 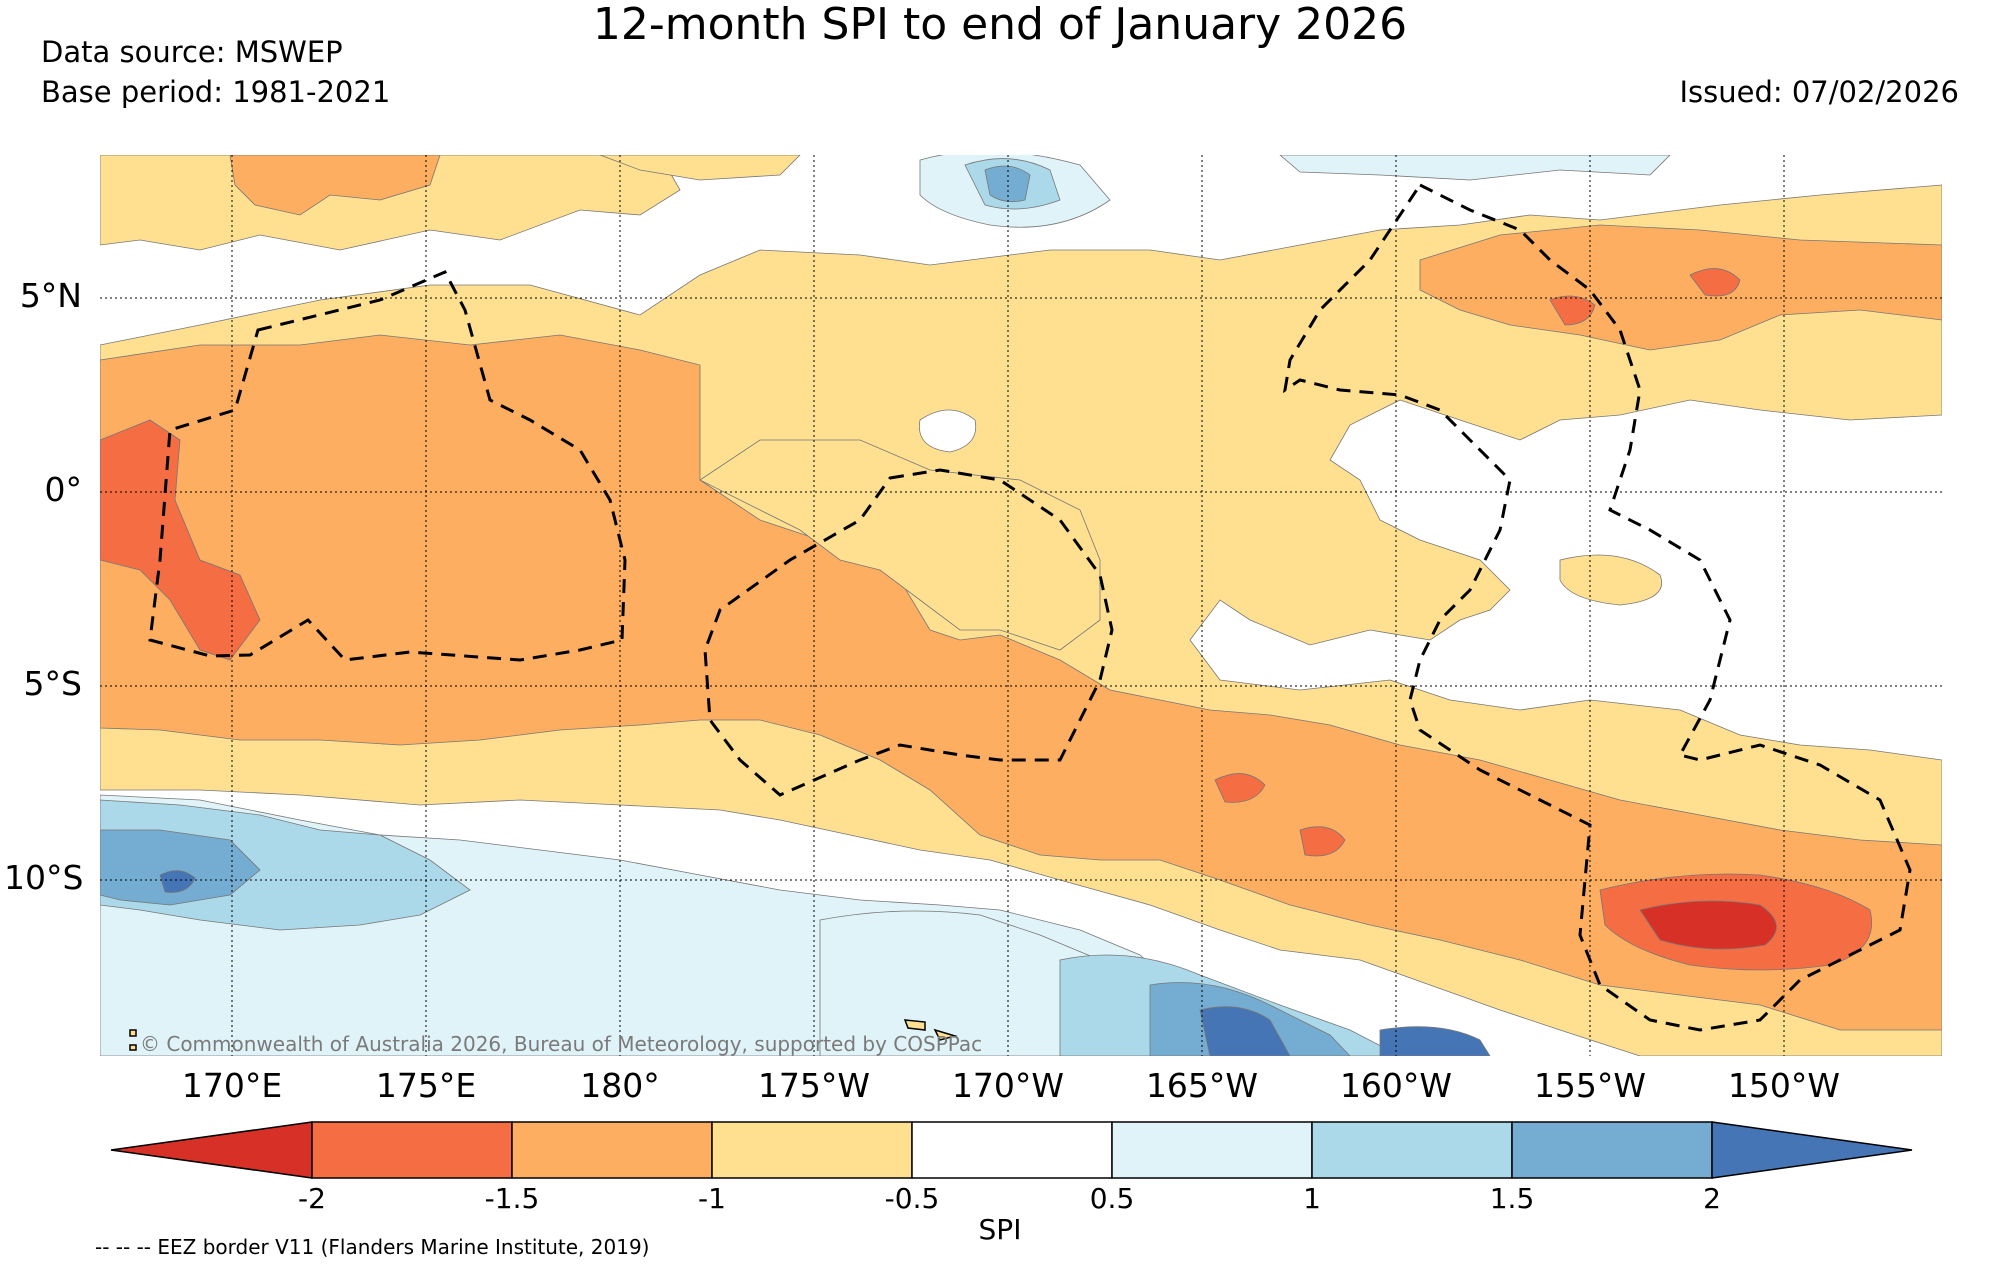 I want to click on lon-label-160w: 160°W, so click(x=1396, y=1085).